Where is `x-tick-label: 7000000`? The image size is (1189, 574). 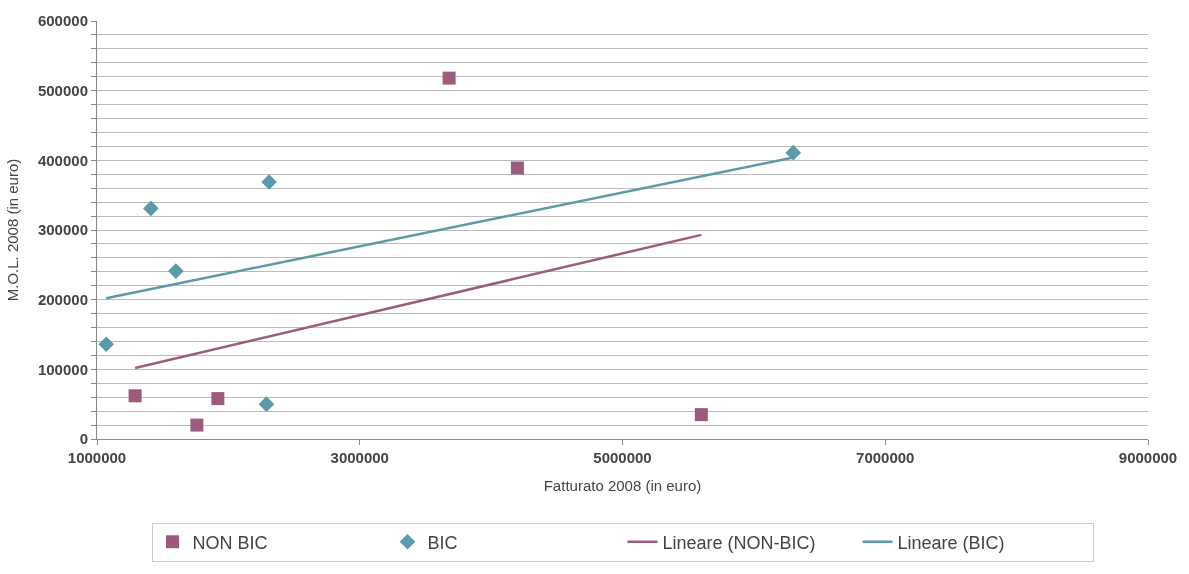 x-tick-label: 7000000 is located at coordinates (885, 457).